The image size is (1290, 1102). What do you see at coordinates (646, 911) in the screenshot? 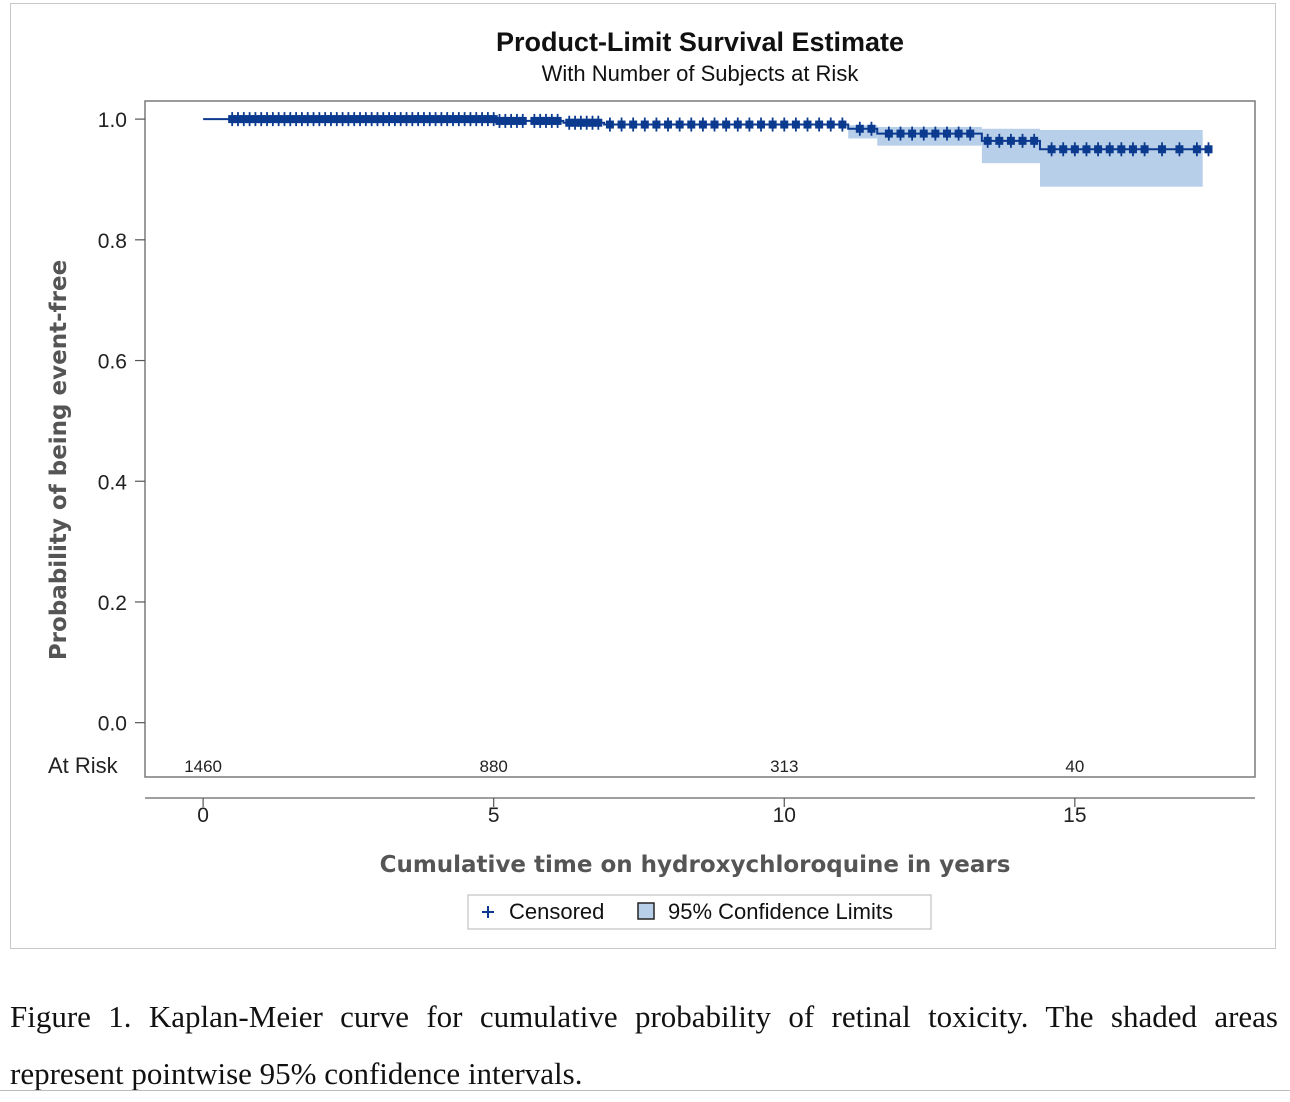
I see `legend-ci-swatch` at bounding box center [646, 911].